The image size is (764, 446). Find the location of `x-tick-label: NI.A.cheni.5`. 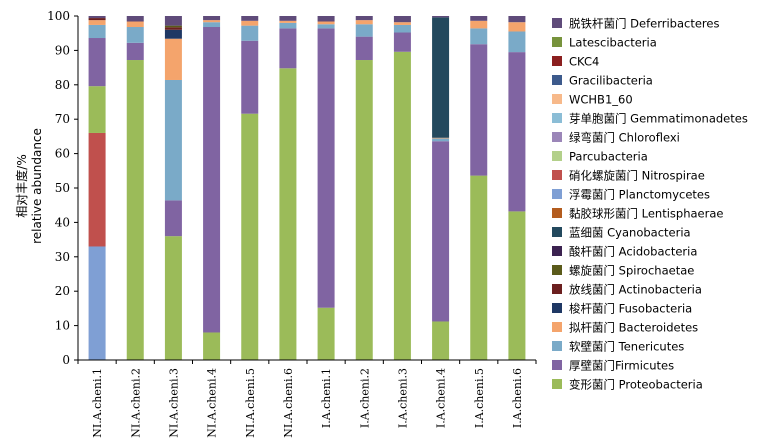

x-tick-label: NI.A.cheni.5 is located at coordinates (250, 403).